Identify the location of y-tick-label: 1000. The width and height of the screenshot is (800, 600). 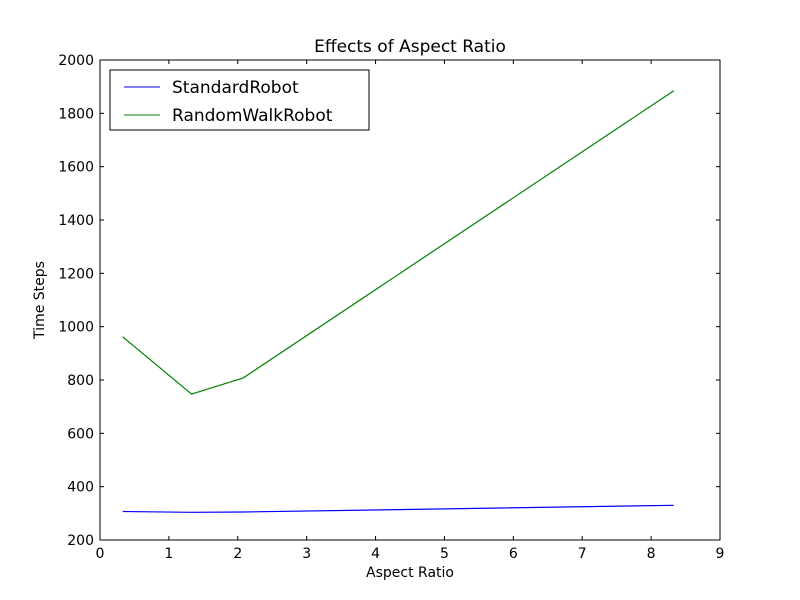
(76, 328).